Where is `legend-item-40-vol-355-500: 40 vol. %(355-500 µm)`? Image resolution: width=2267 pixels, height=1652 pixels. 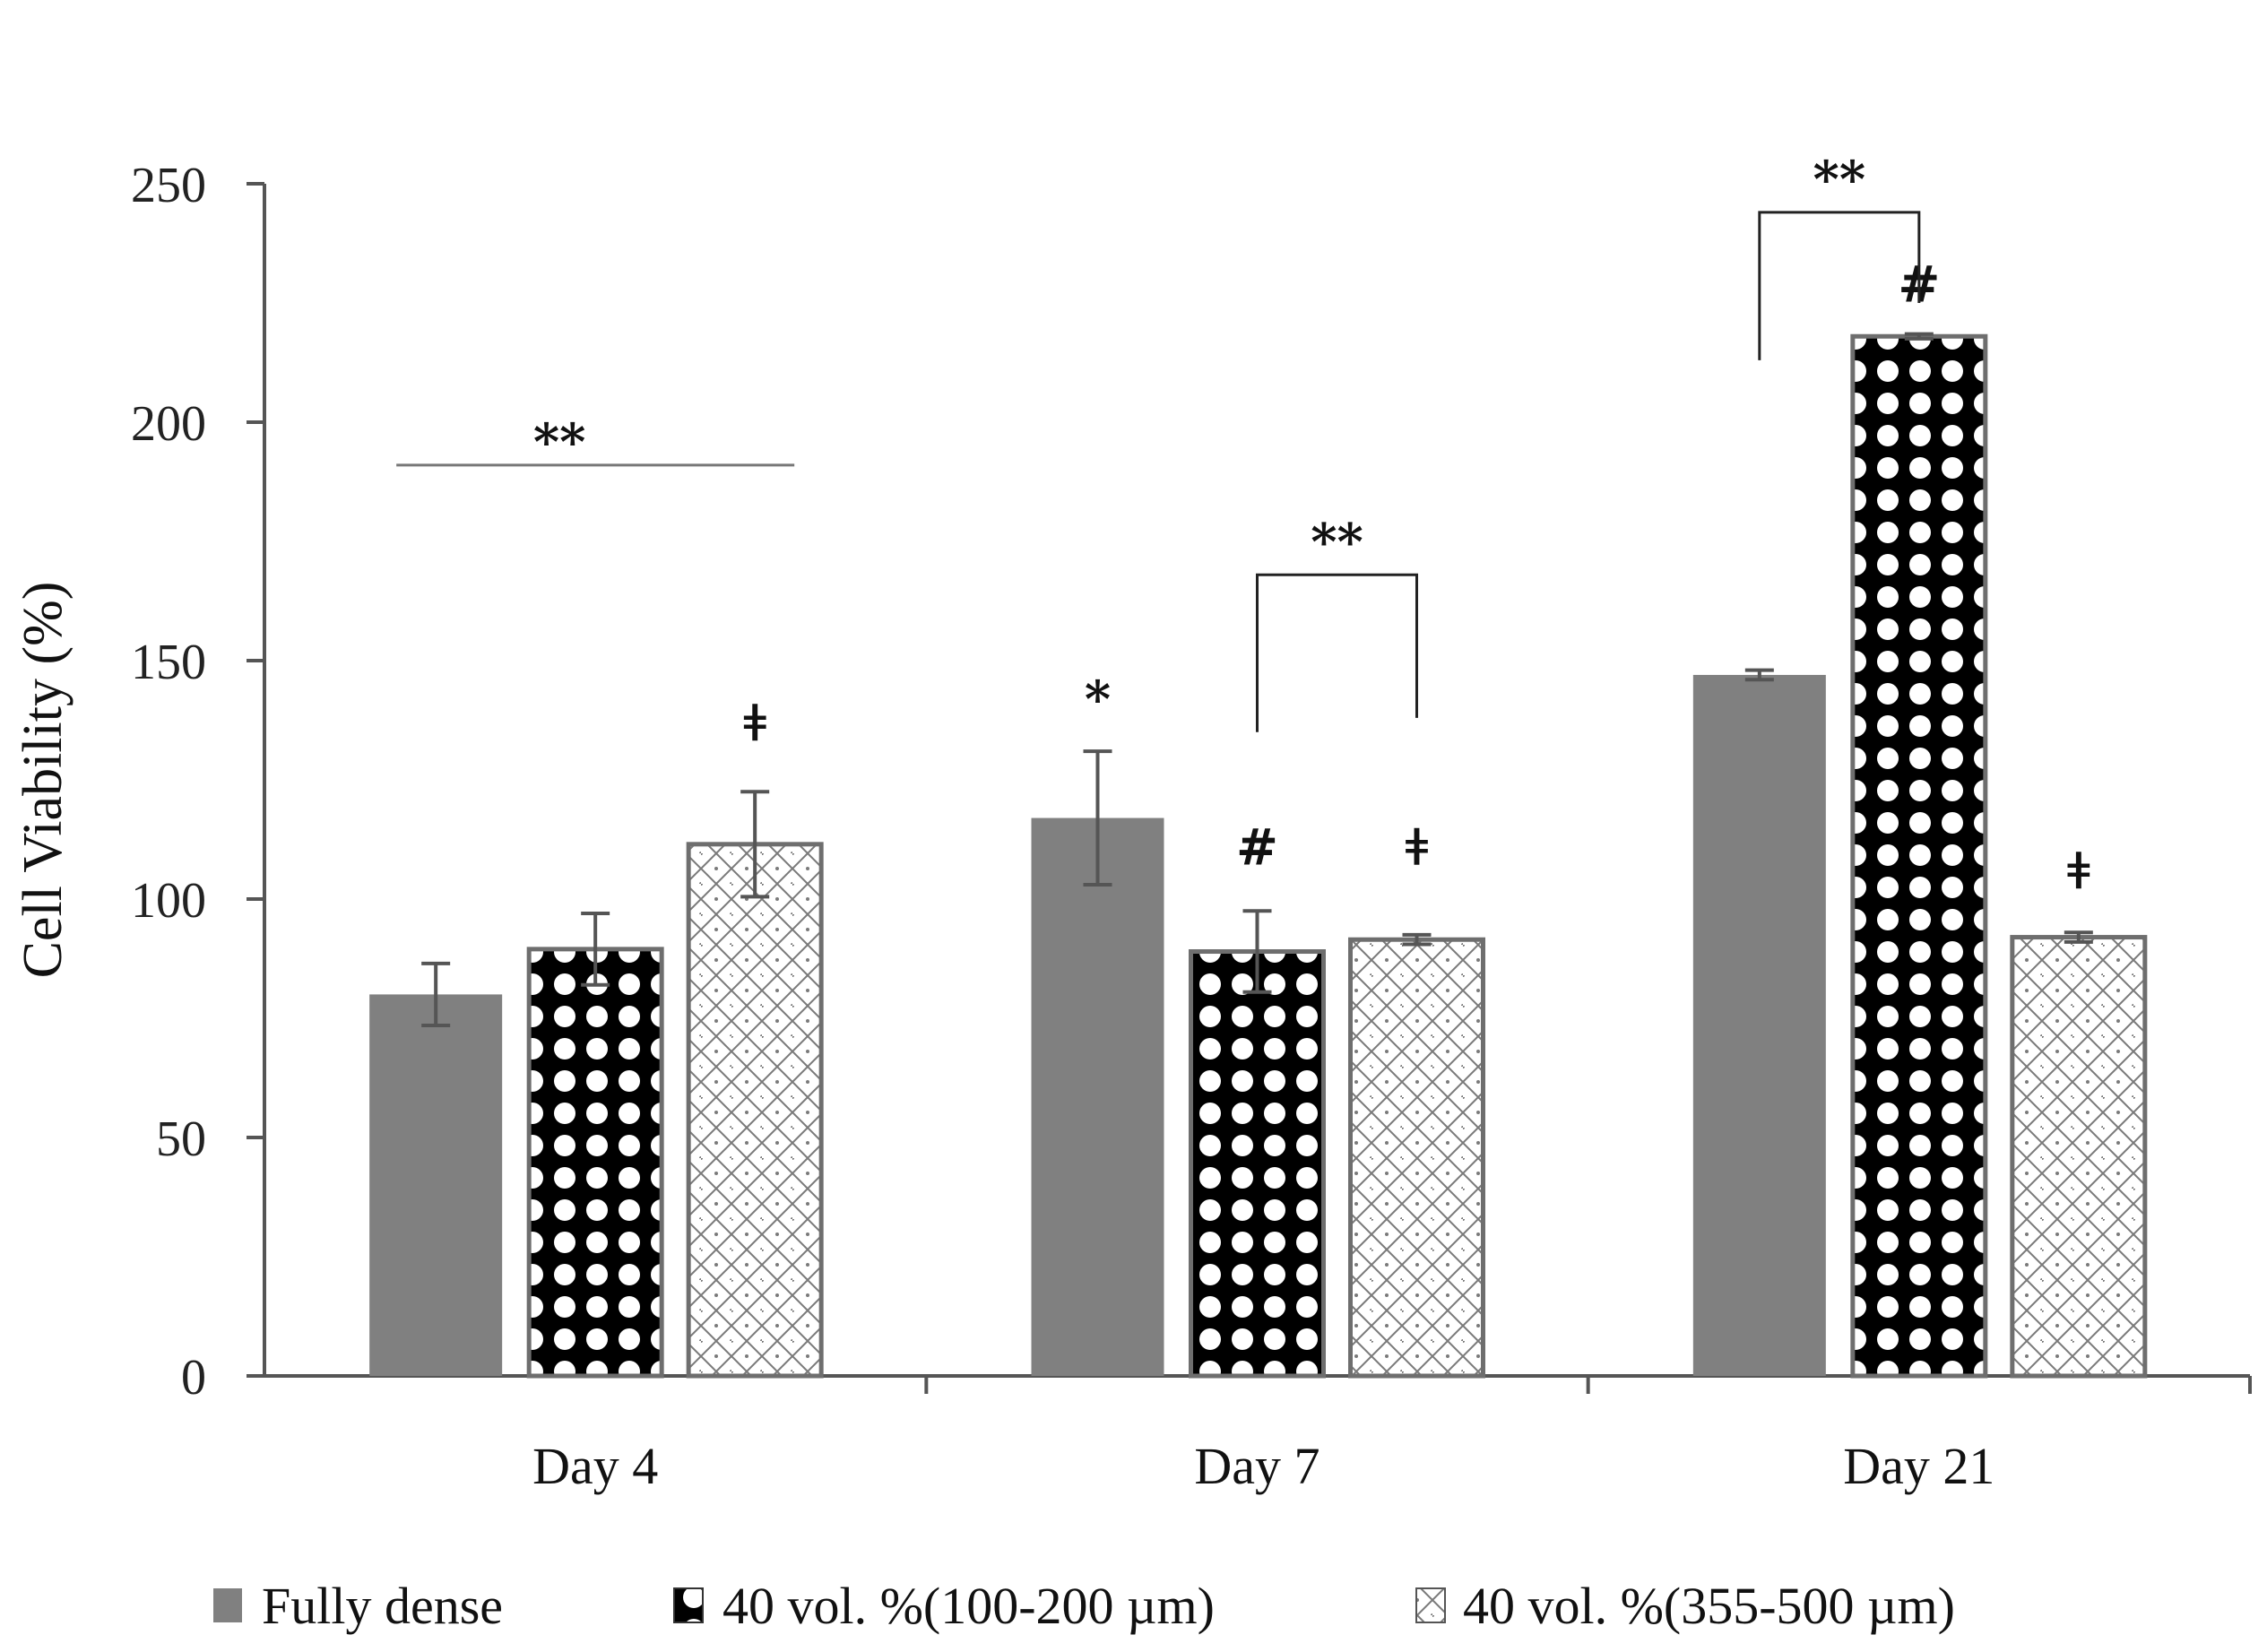
legend-item-40-vol-355-500: 40 vol. %(355-500 µm) is located at coordinates (1685, 1606).